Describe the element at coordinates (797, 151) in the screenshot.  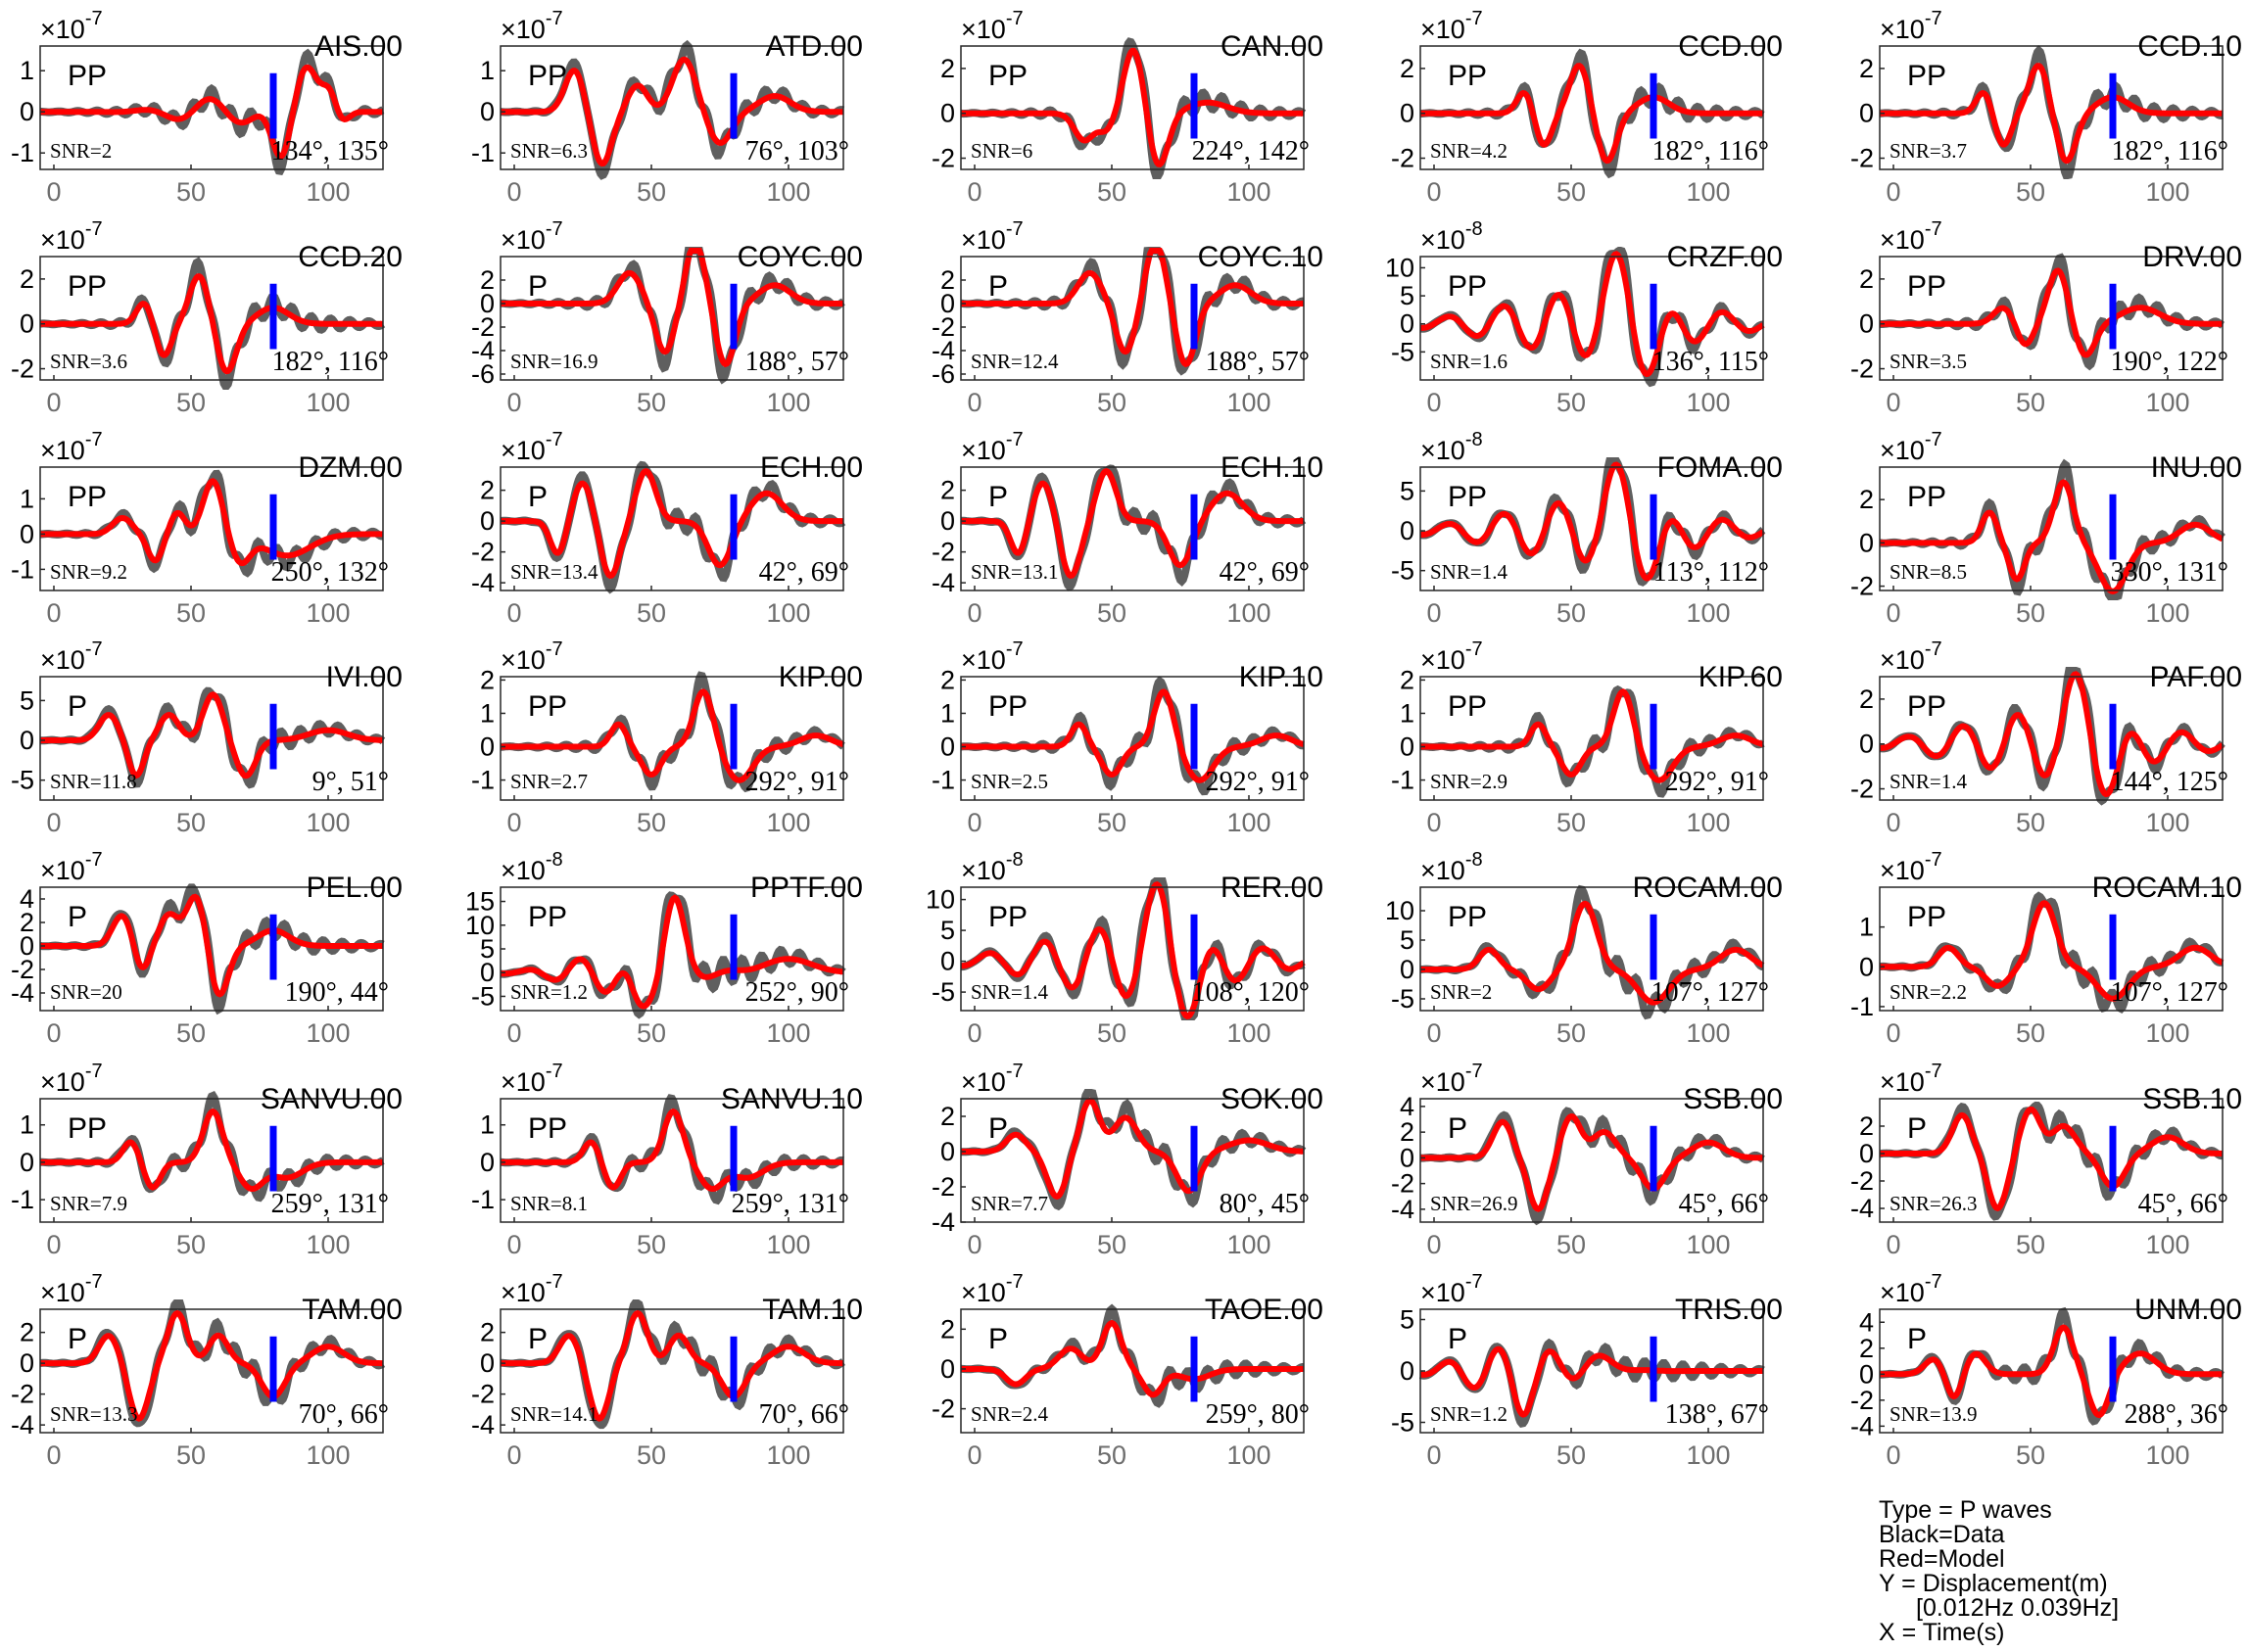
I see `azimuth-label: 76°, 103°` at that location.